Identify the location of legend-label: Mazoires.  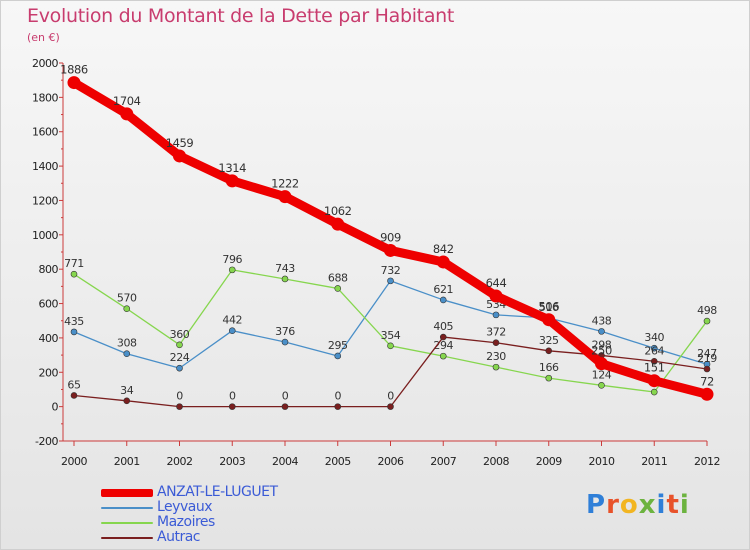
(186, 522).